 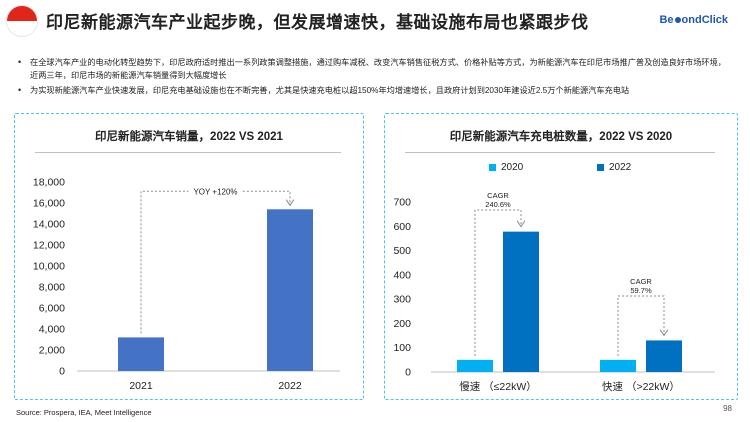 What do you see at coordinates (52, 330) in the screenshot?
I see `y-tick-label: 4,000` at bounding box center [52, 330].